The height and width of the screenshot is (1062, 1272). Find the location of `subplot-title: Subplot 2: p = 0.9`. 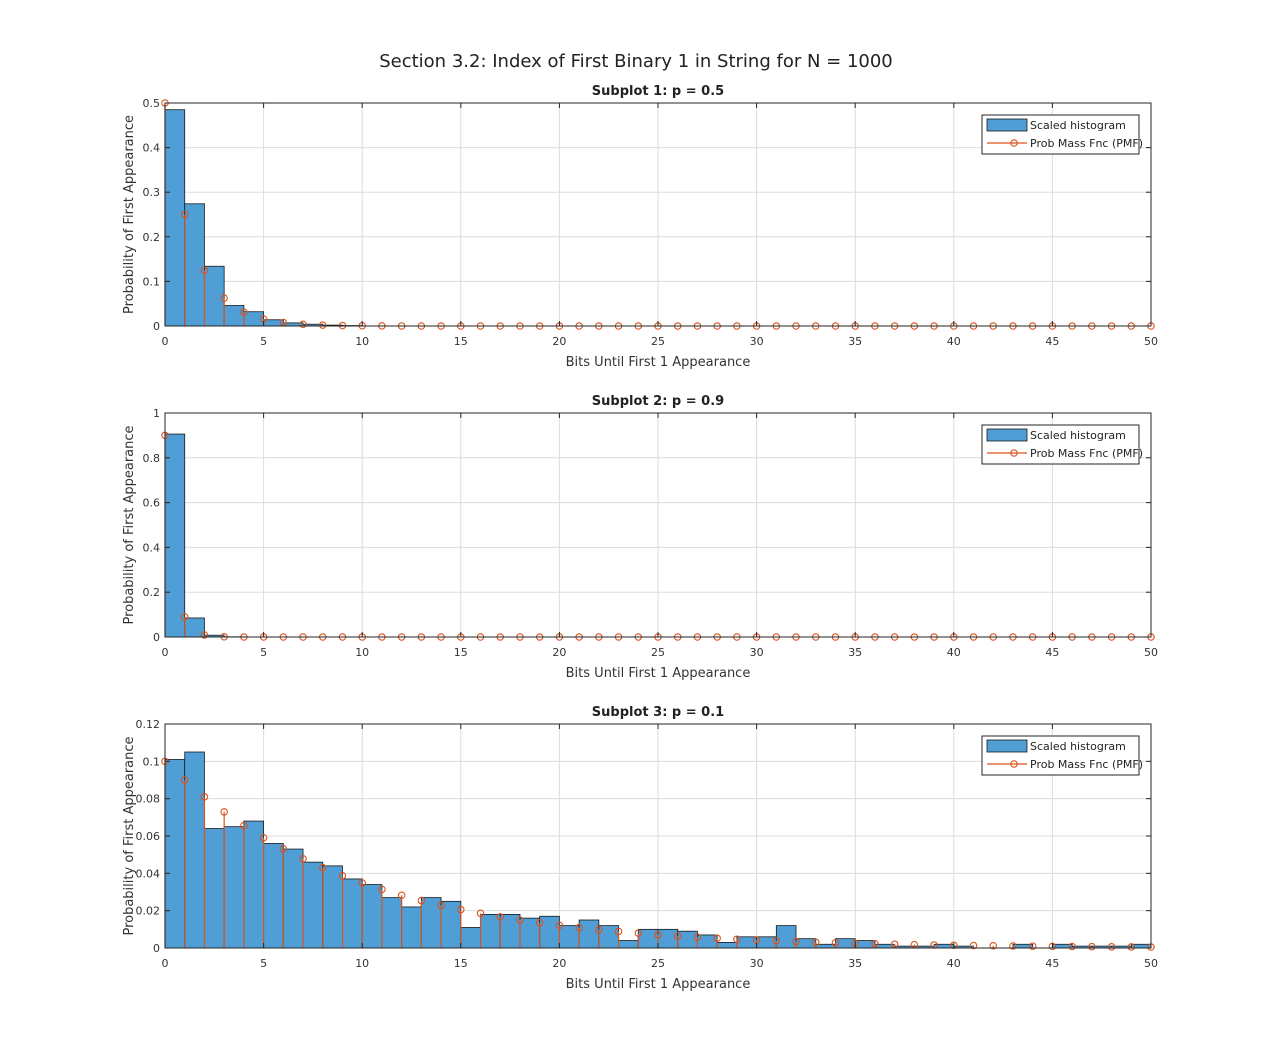

subplot-title: Subplot 2: p = 0.9 is located at coordinates (658, 401).